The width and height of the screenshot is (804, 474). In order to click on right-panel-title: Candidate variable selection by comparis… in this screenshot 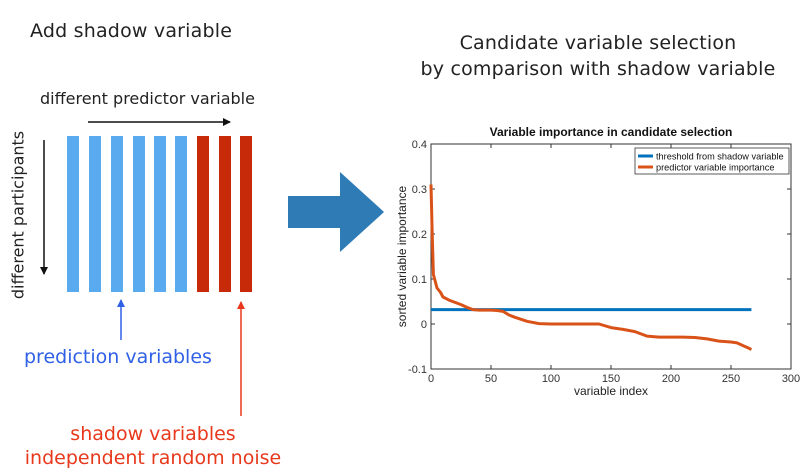, I will do `click(598, 56)`.